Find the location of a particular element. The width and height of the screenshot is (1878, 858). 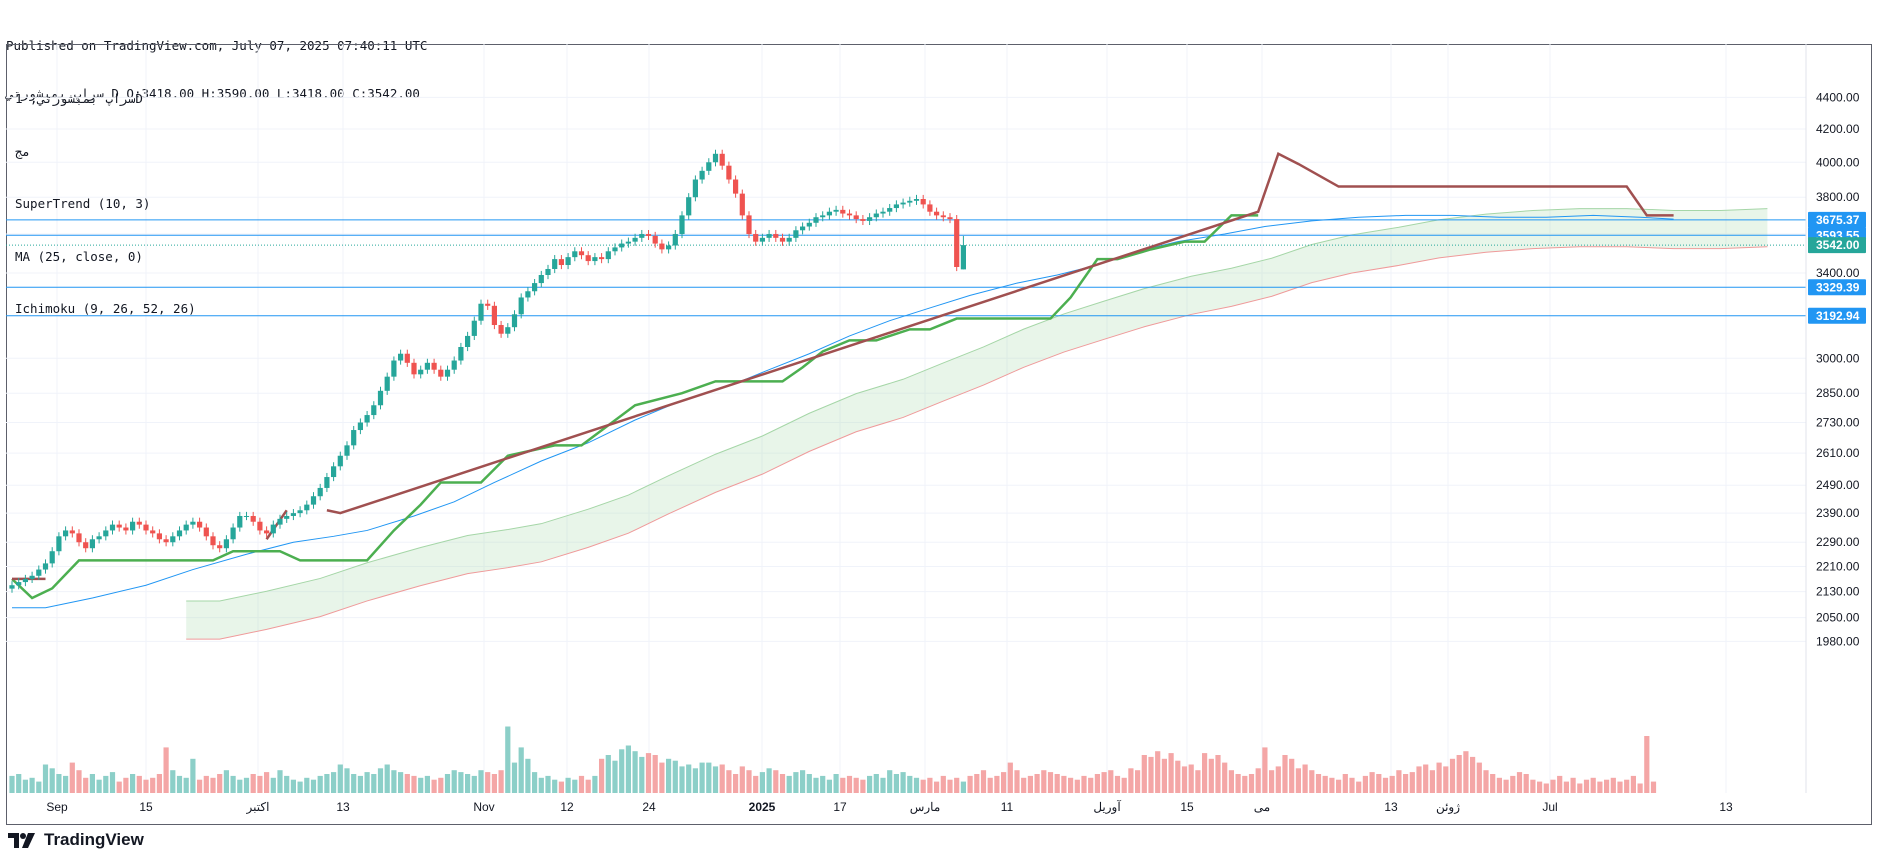

price-tick-label: 2850.00 is located at coordinates (1838, 393).